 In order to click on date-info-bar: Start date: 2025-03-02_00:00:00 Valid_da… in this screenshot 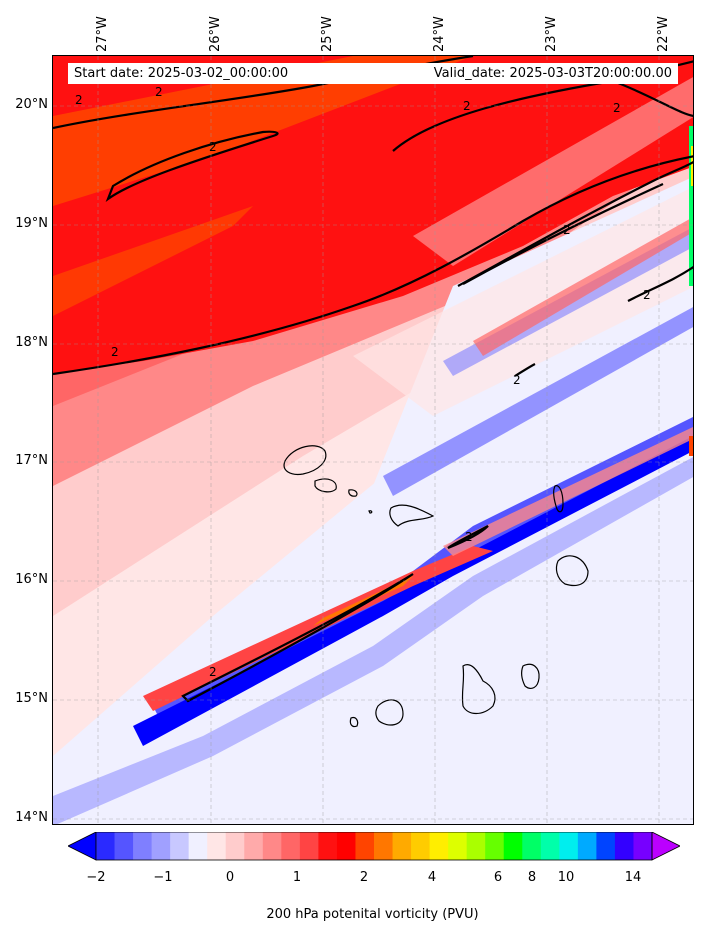, I will do `click(373, 73)`.